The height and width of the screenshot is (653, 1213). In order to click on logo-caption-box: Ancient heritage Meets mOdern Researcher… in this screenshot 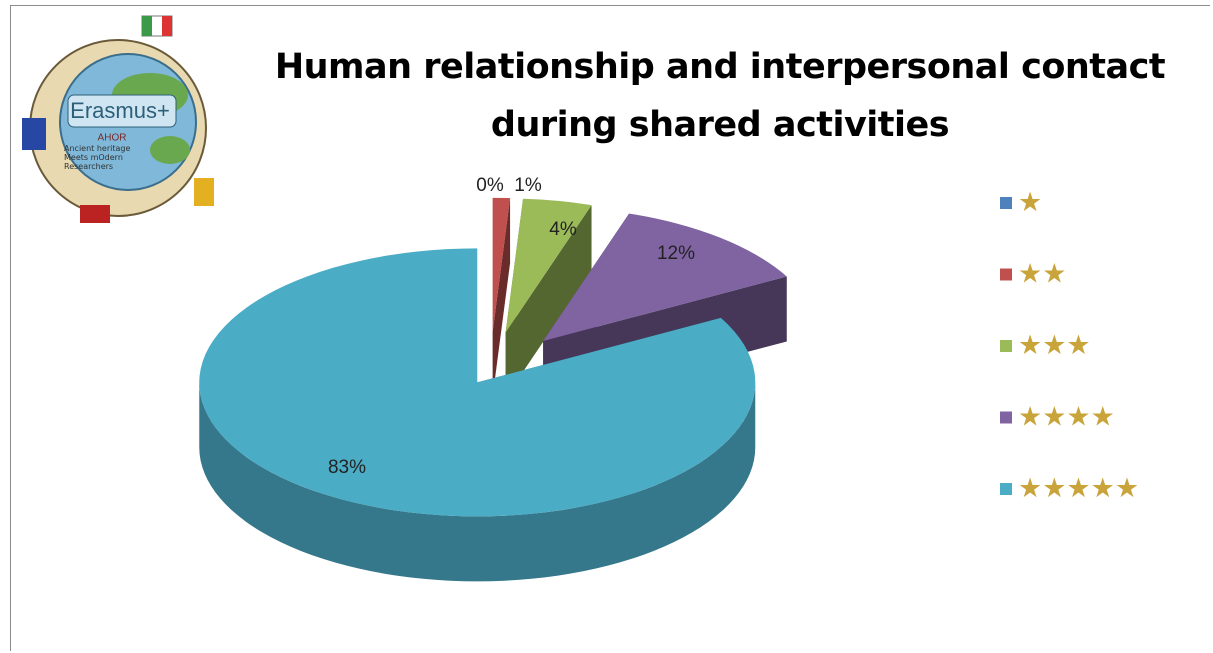, I will do `click(97, 157)`.